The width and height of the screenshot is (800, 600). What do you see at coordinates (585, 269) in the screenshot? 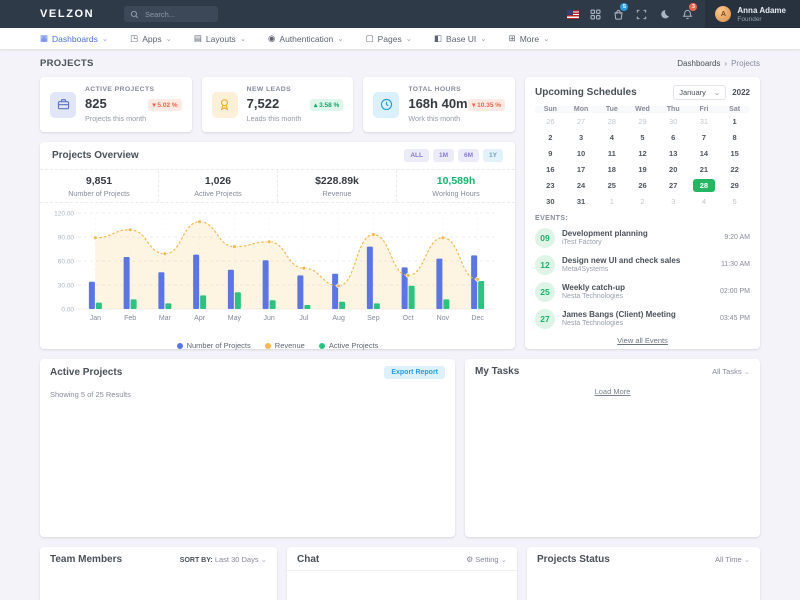
I see `event-organization: Meta4Systems` at bounding box center [585, 269].